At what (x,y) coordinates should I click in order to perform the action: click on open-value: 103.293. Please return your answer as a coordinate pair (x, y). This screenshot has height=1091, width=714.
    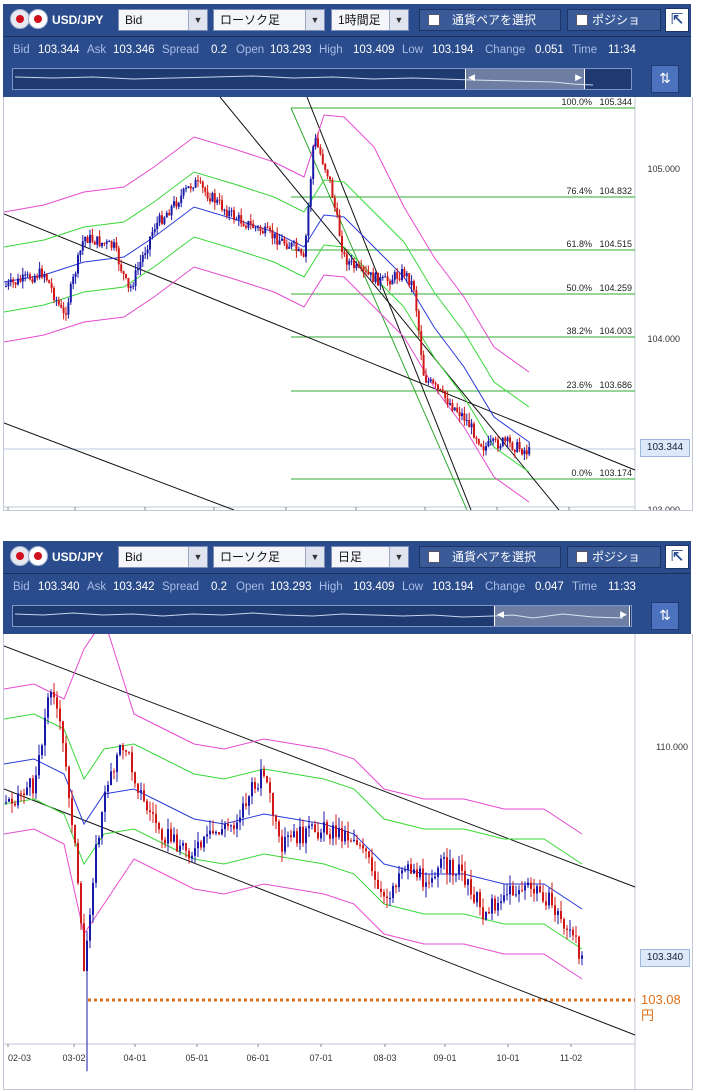
    Looking at the image, I should click on (291, 50).